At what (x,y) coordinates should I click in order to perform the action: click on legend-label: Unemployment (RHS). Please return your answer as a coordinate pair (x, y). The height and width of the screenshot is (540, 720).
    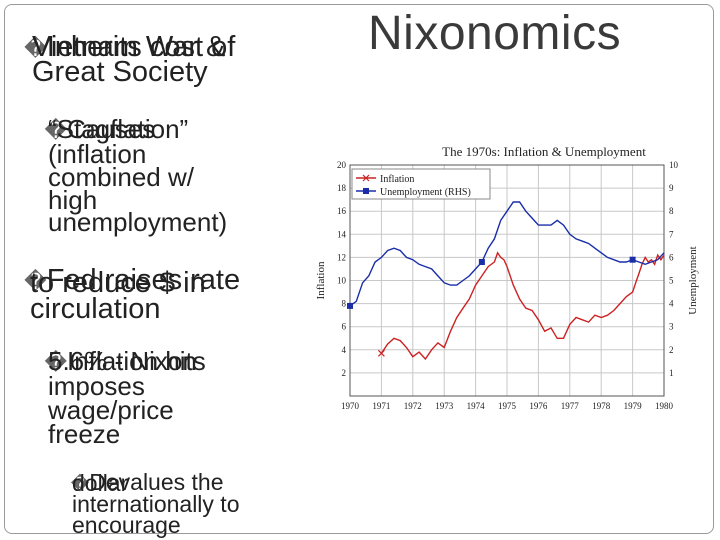
    Looking at the image, I should click on (425, 192).